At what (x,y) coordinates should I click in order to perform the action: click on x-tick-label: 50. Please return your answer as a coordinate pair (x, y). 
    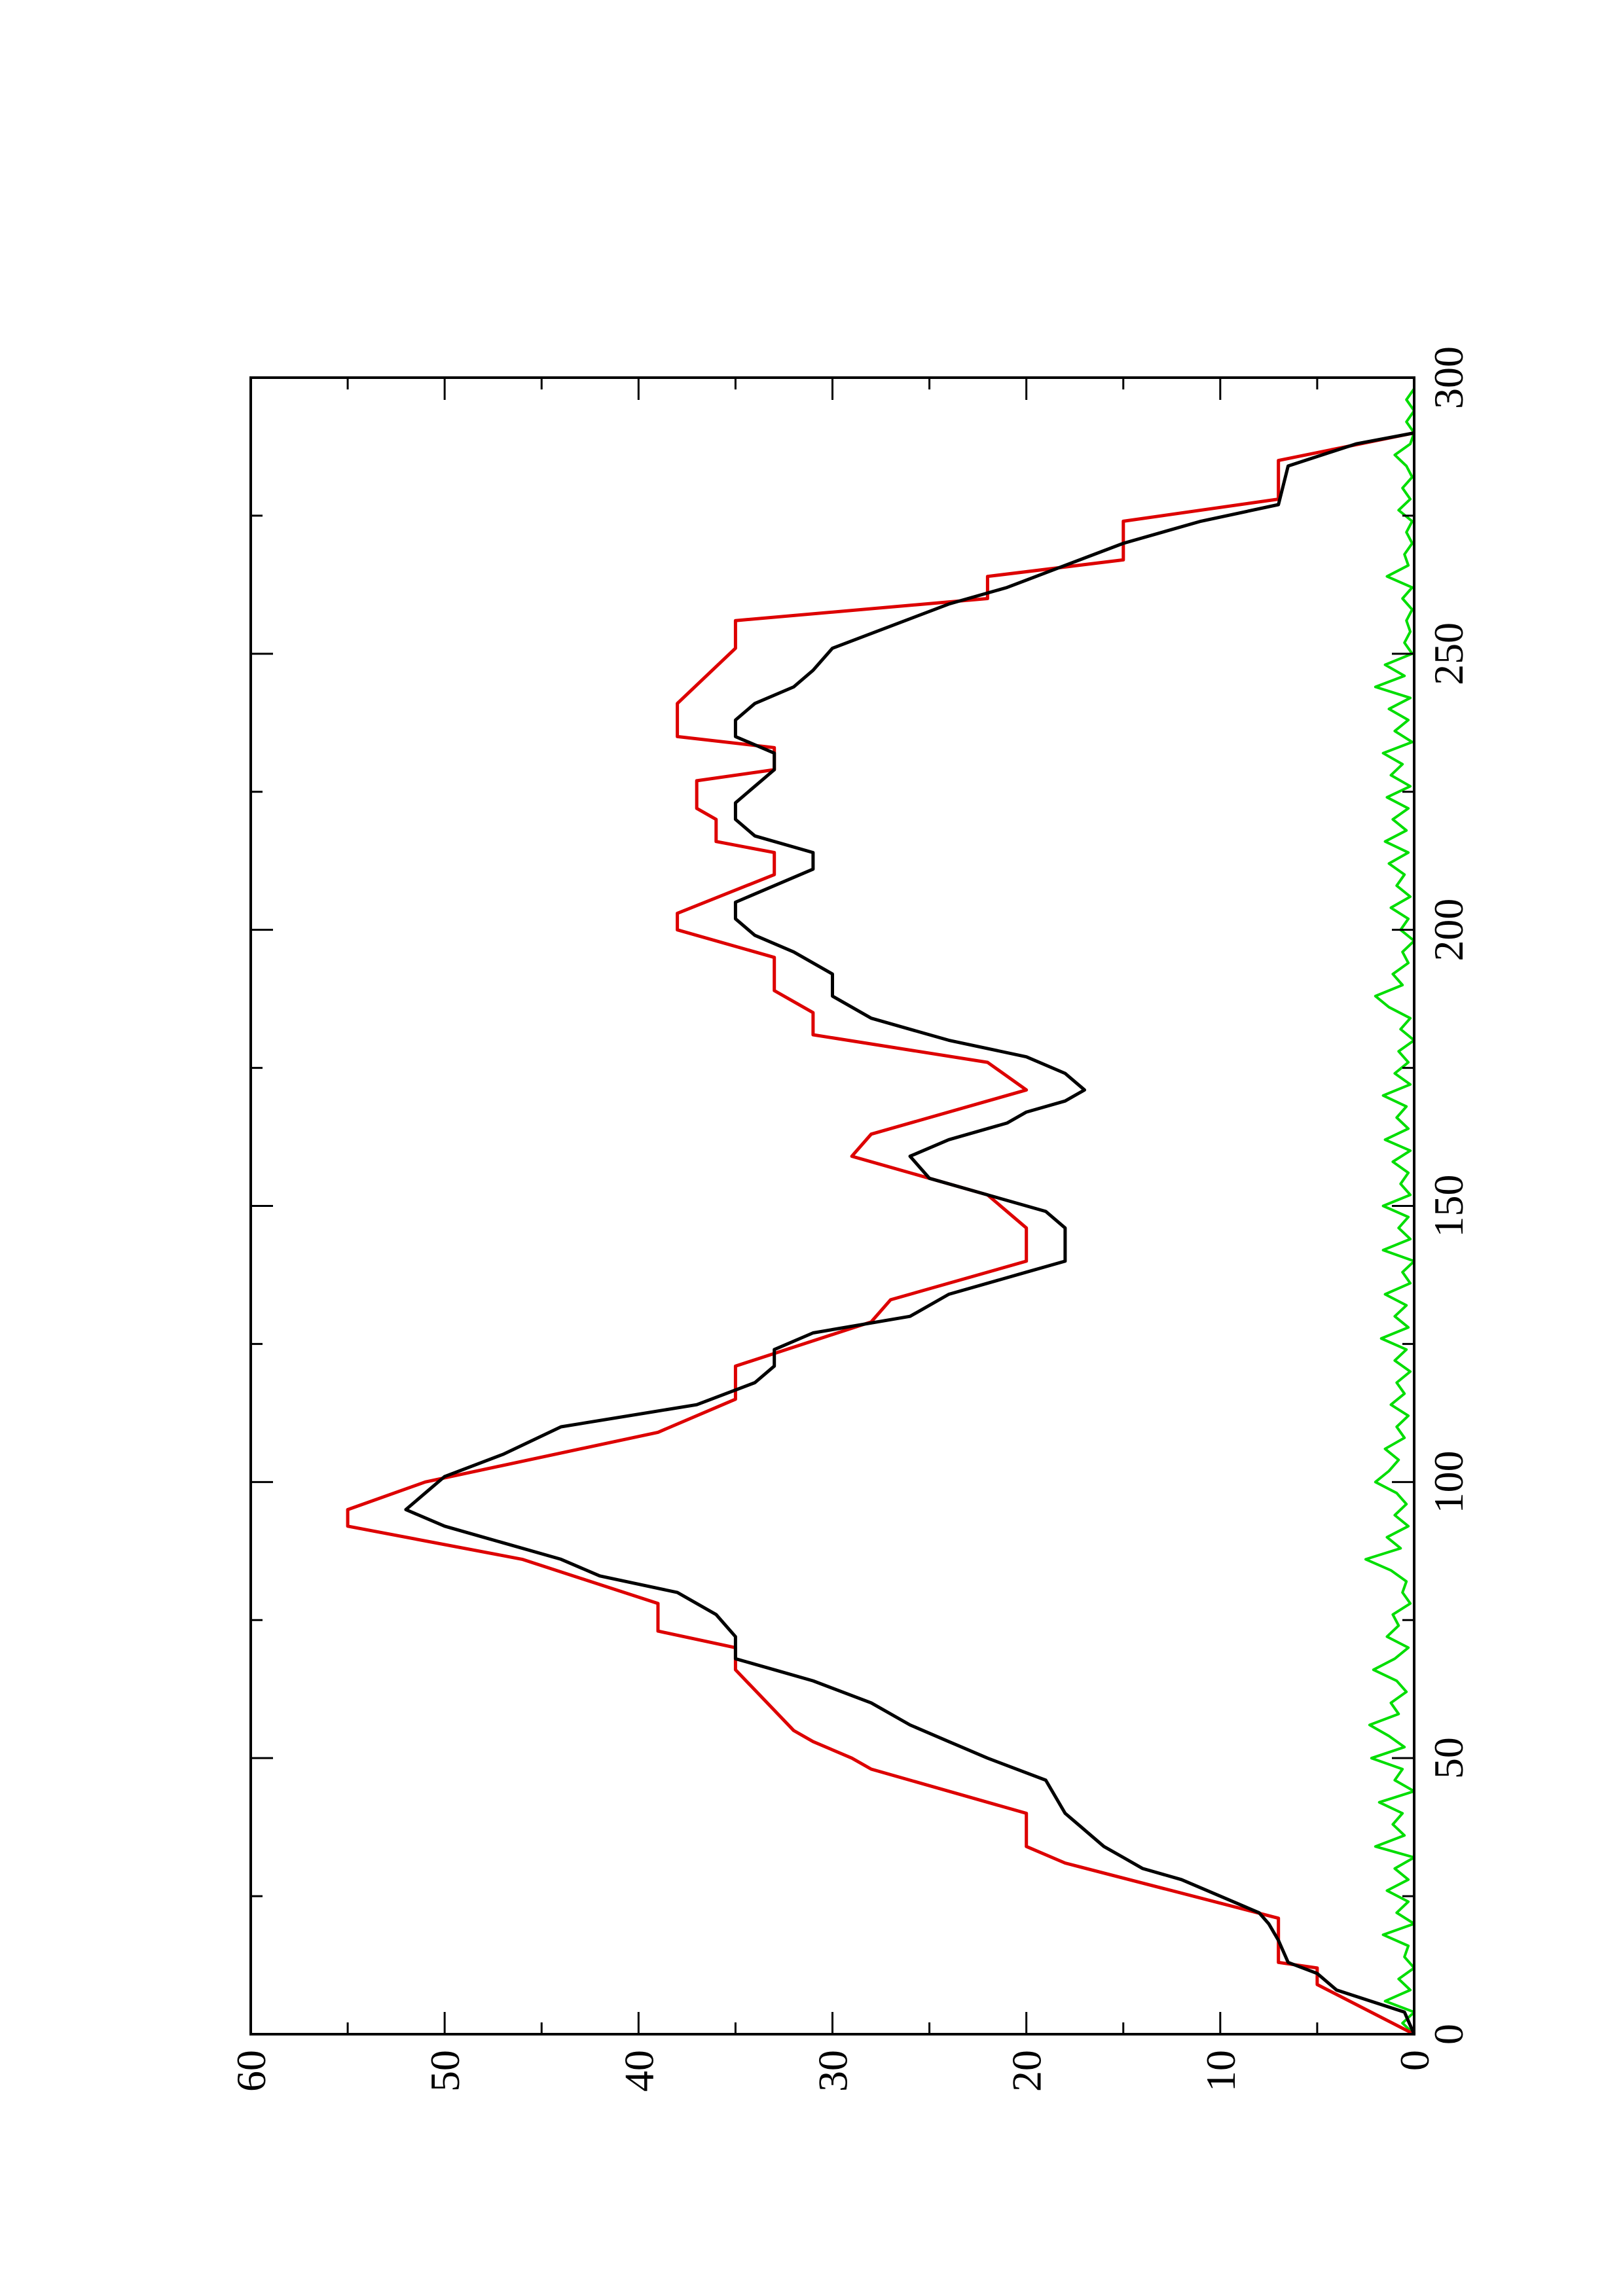
    Looking at the image, I should click on (1448, 1758).